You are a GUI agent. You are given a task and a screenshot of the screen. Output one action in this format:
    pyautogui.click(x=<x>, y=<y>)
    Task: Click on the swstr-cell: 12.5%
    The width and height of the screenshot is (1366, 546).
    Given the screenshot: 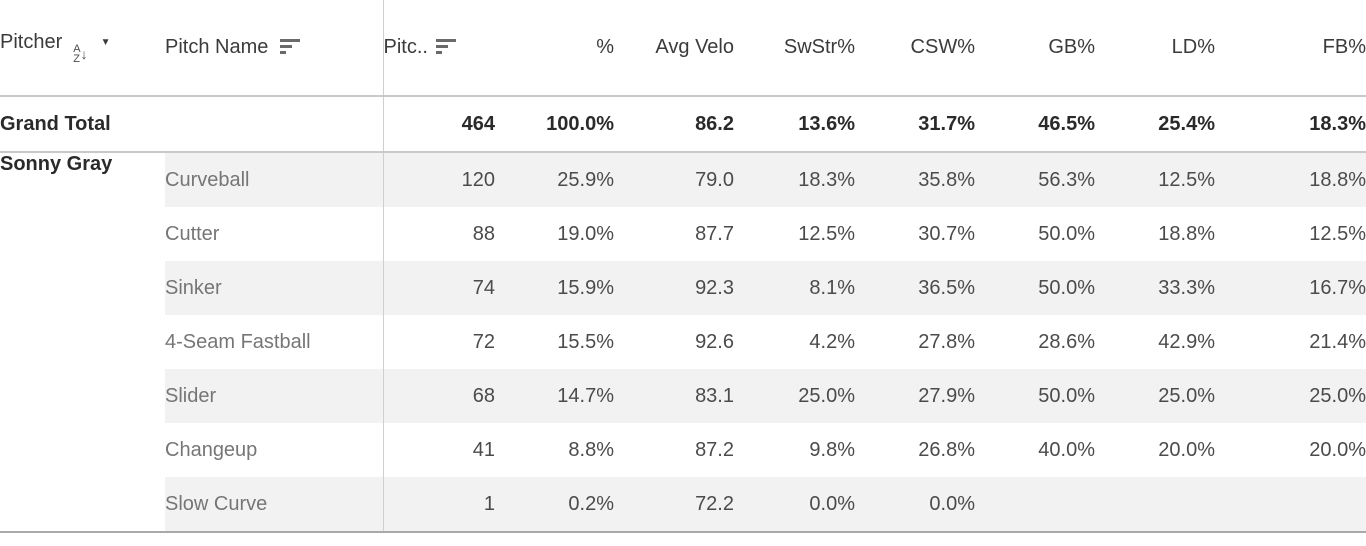 What is the action you would take?
    pyautogui.click(x=826, y=233)
    